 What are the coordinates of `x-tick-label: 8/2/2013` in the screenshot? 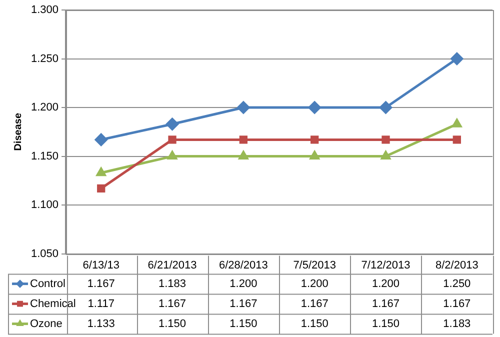 It's located at (457, 265).